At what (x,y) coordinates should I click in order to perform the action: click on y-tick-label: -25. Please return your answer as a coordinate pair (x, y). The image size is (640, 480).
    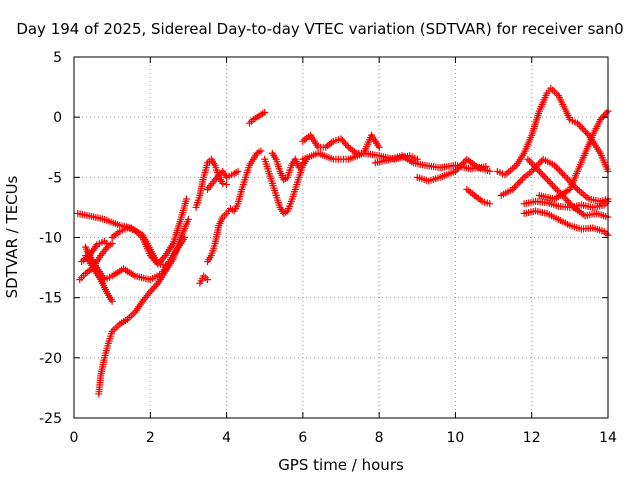
    Looking at the image, I should click on (50, 419).